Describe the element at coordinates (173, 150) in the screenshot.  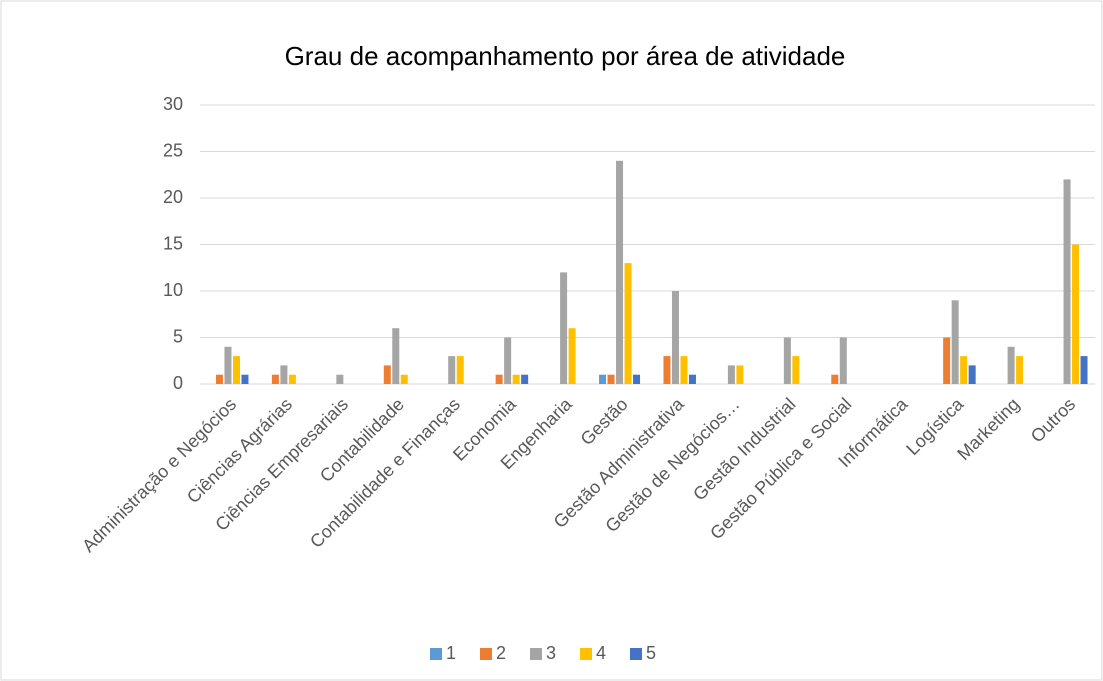
I see `y-tick-label: 25` at that location.